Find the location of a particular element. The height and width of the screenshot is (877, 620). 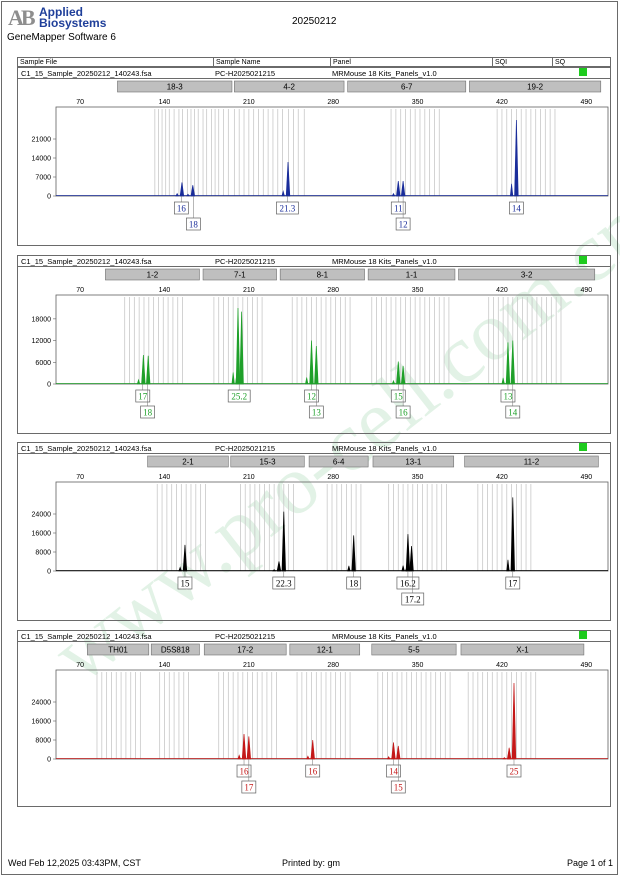

panel-name: MRMouse 18 Kits_Panels_v1.0 is located at coordinates (384, 636).